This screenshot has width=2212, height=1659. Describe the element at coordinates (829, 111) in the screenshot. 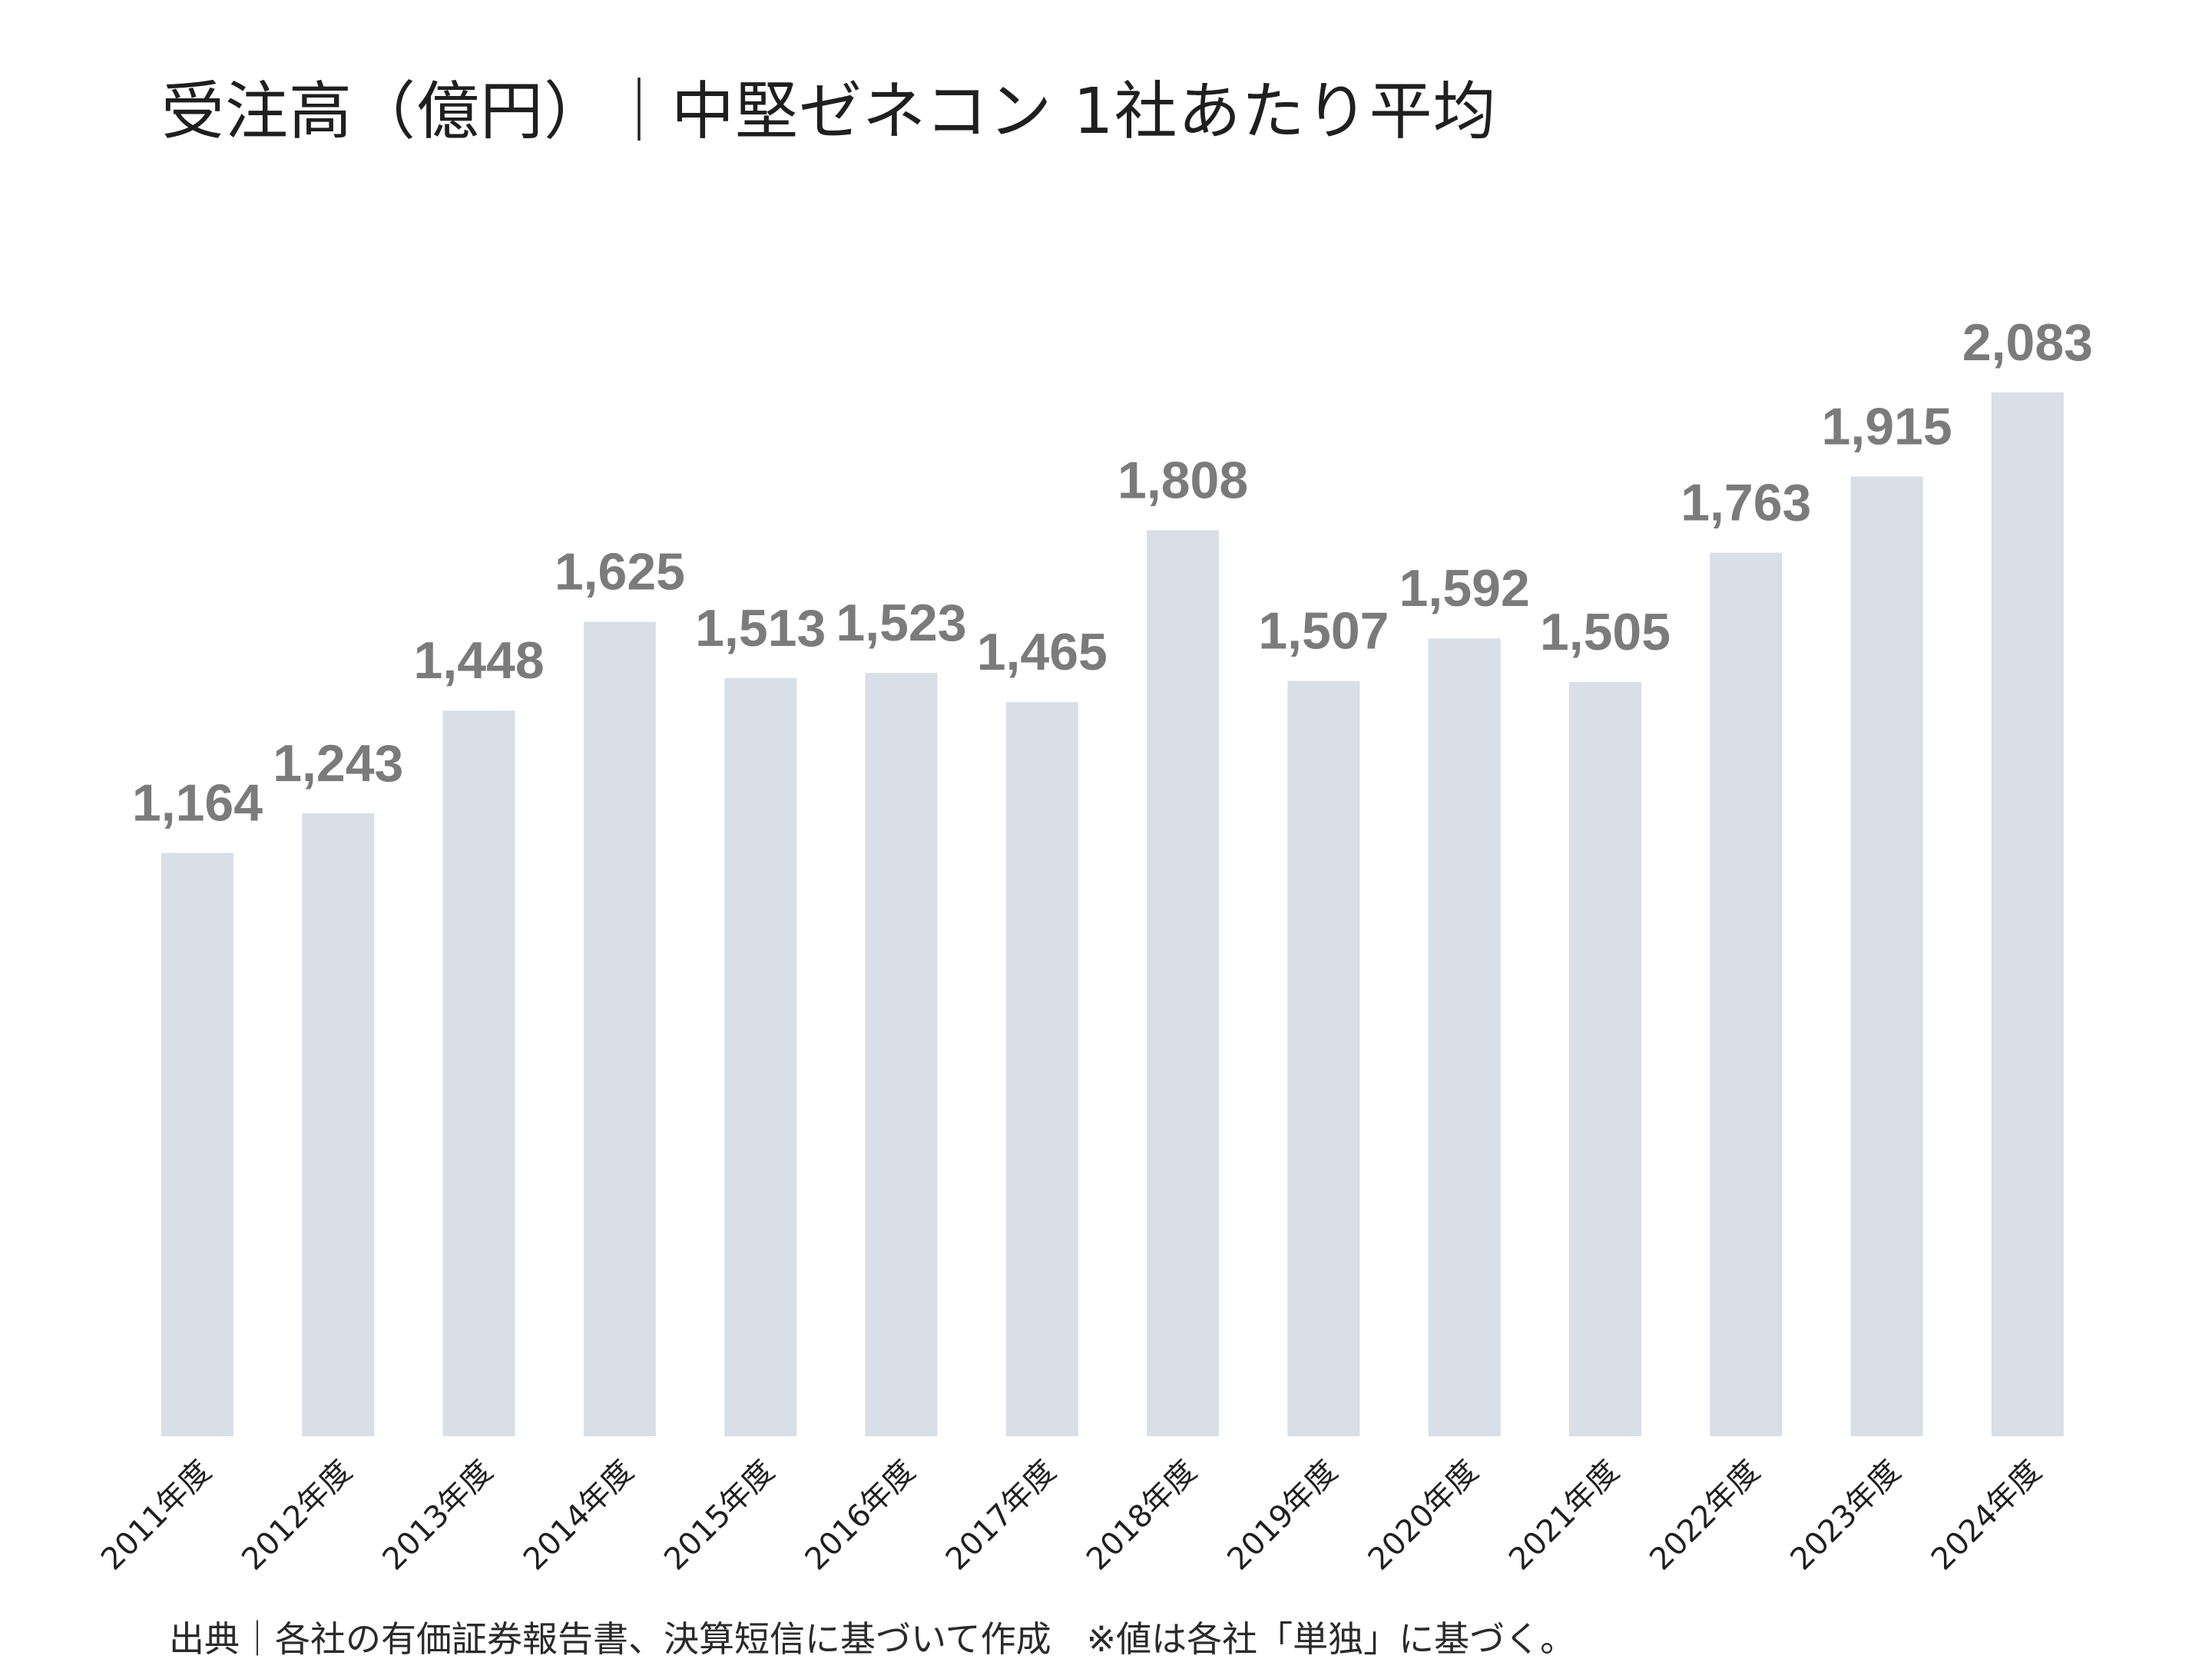

I see `chart-title: 受注高（億円）｜中堅ゼネコン 1社あたり平均` at that location.